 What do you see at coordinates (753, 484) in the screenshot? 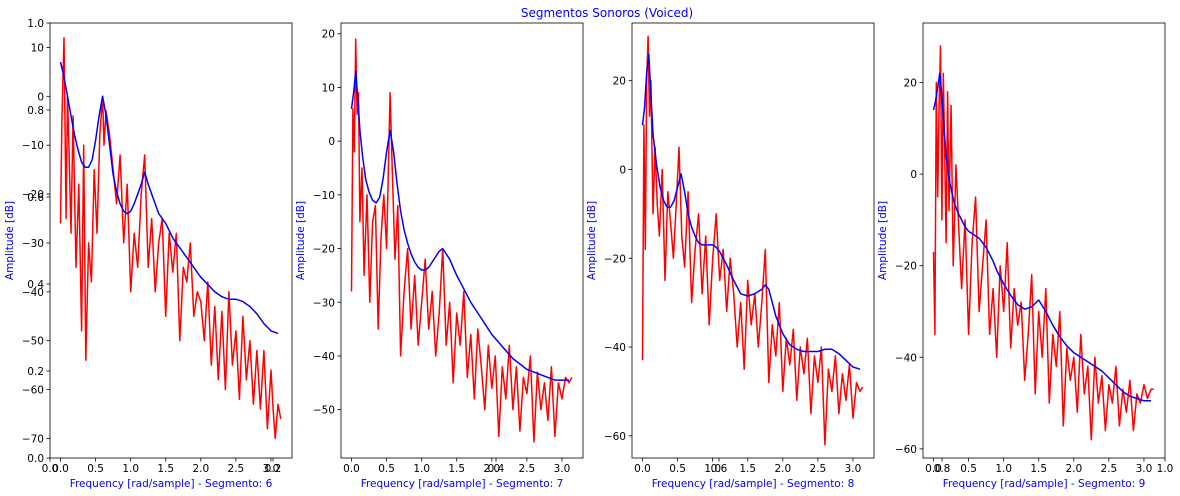
I see `x-axis-label: Frequency [rad/sample] - Segmento: 8` at bounding box center [753, 484].